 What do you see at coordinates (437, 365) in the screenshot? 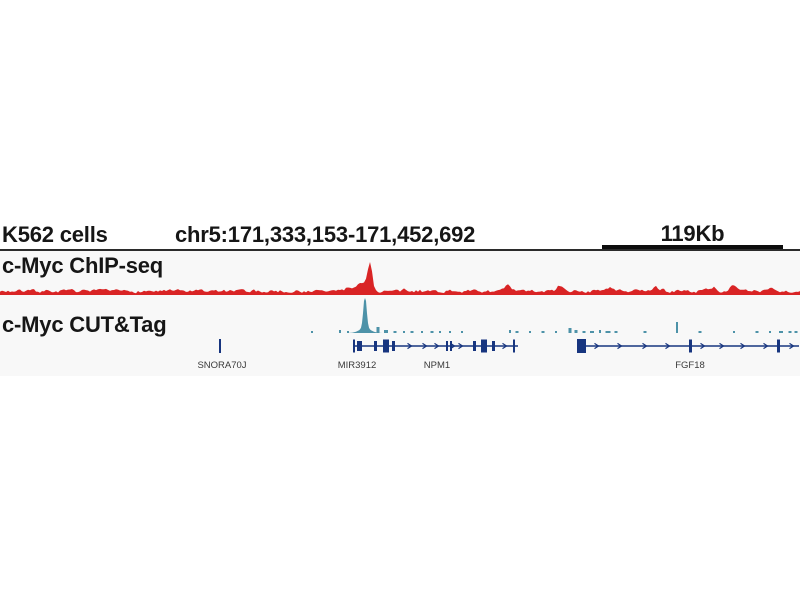
I see `gene-label: NPM1` at bounding box center [437, 365].